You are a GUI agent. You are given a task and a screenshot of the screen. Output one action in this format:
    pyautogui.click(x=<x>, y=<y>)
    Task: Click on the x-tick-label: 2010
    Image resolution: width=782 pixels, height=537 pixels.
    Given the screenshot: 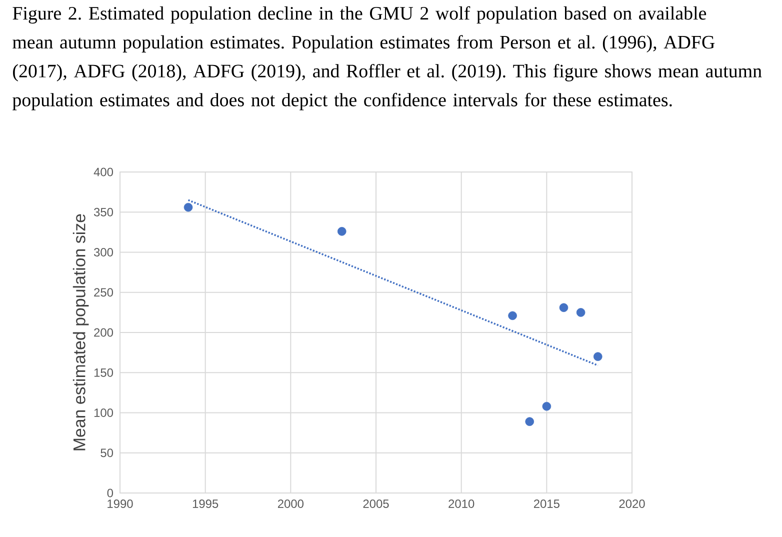 What is the action you would take?
    pyautogui.click(x=461, y=504)
    